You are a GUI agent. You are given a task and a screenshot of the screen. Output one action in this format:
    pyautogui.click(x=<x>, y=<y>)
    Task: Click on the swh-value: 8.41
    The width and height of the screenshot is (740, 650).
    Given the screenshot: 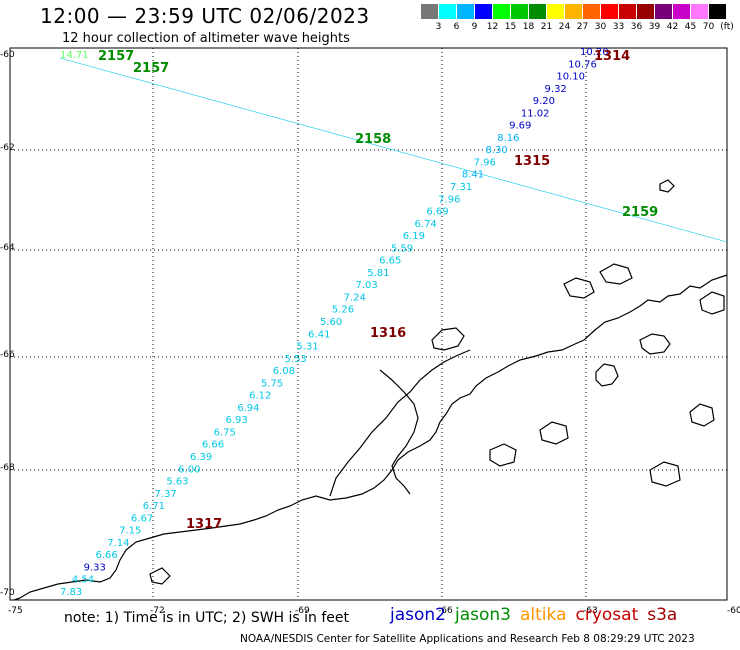 What is the action you would take?
    pyautogui.click(x=473, y=175)
    